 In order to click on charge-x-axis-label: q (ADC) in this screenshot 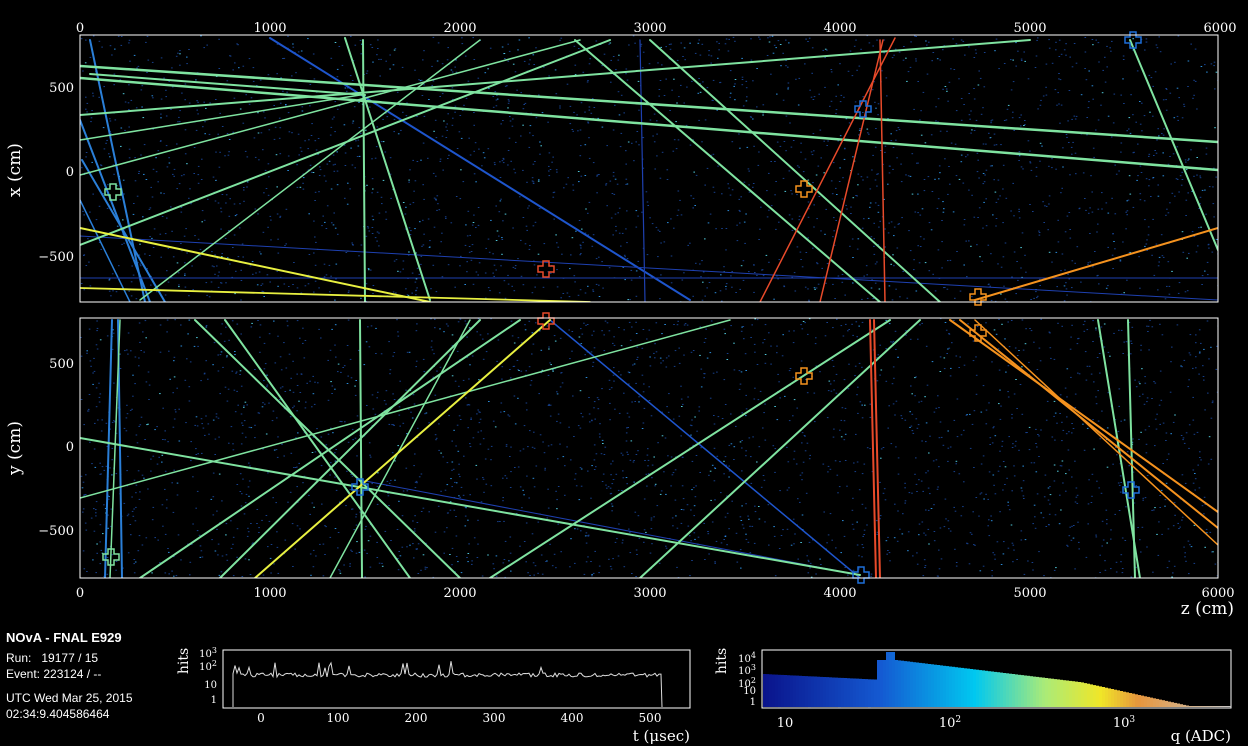, I will do `click(1201, 736)`.